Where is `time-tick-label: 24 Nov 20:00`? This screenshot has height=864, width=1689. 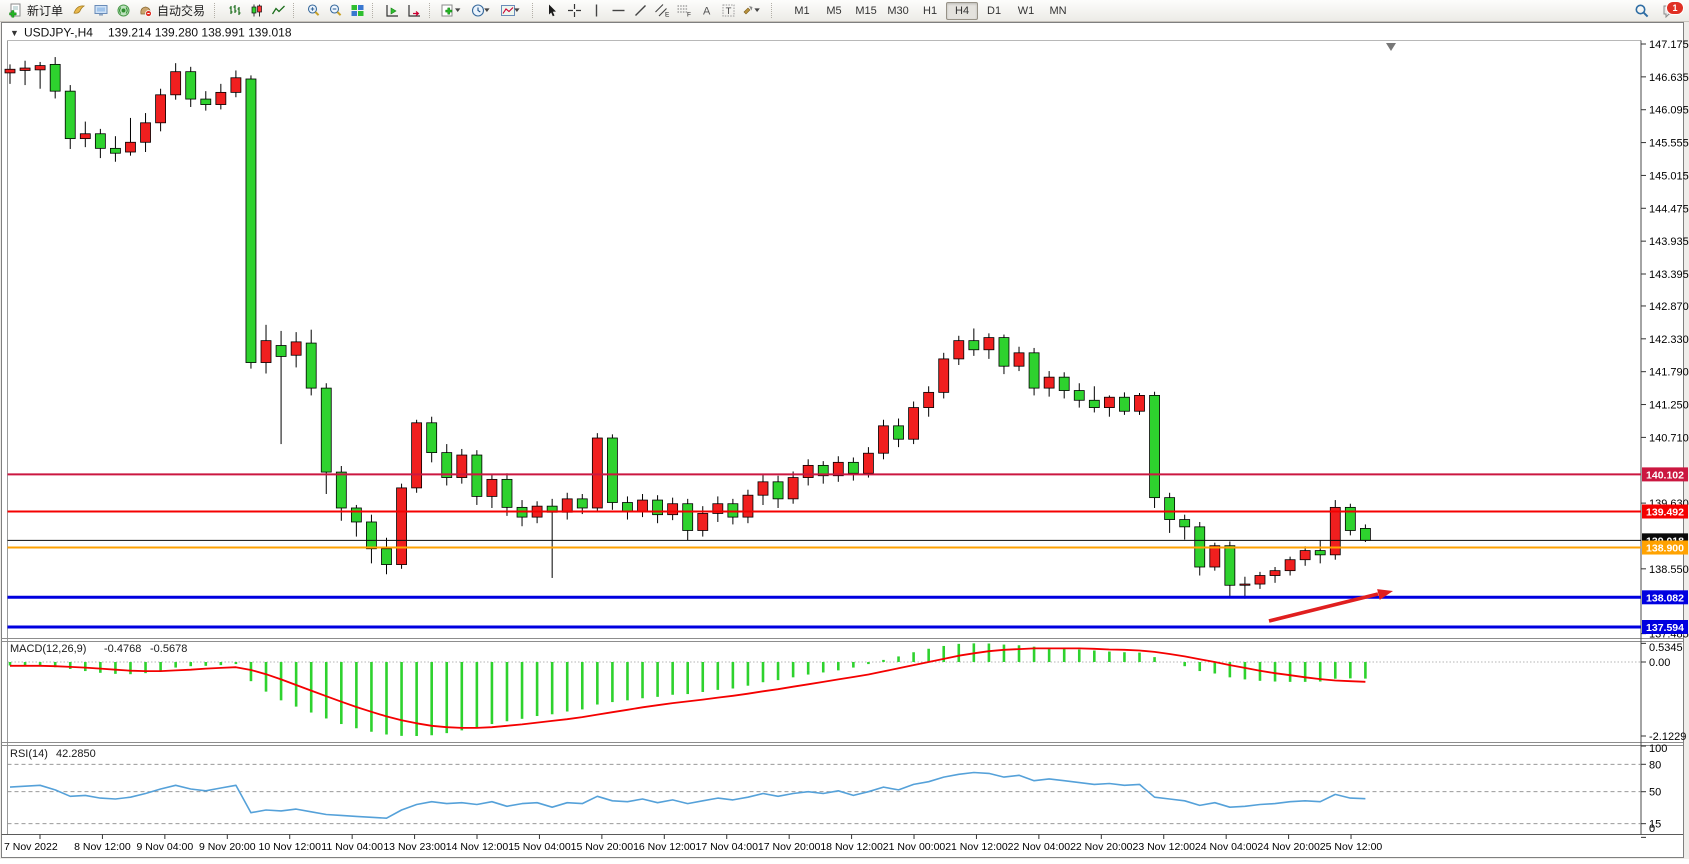
time-tick-label: 24 Nov 20:00 is located at coordinates (1288, 847).